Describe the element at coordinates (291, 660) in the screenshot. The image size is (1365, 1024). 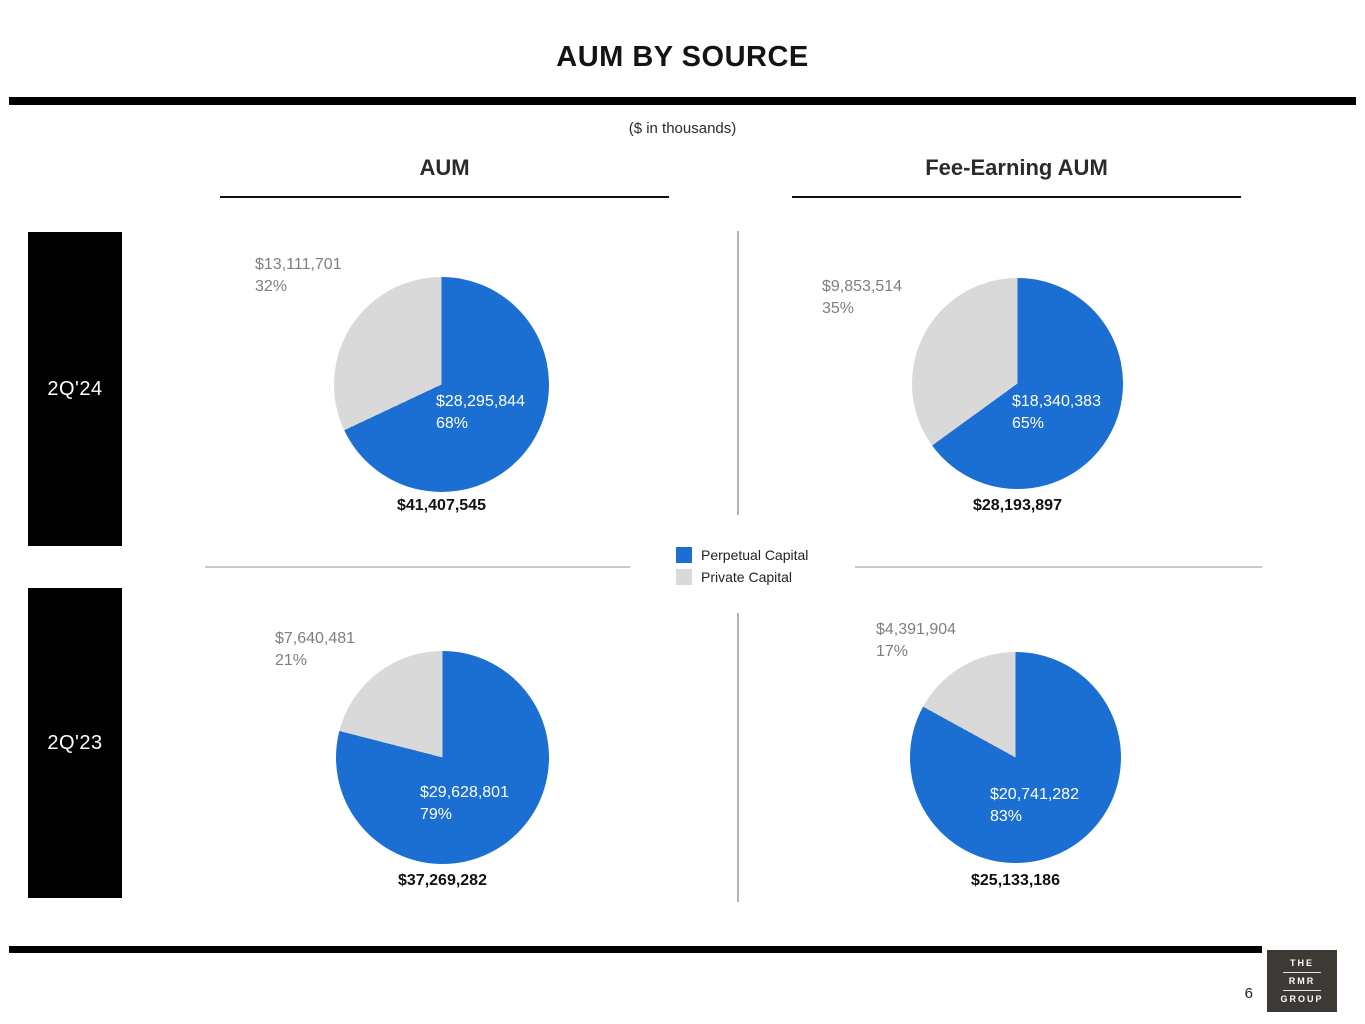
I see `private-capital-pct: 21%` at that location.